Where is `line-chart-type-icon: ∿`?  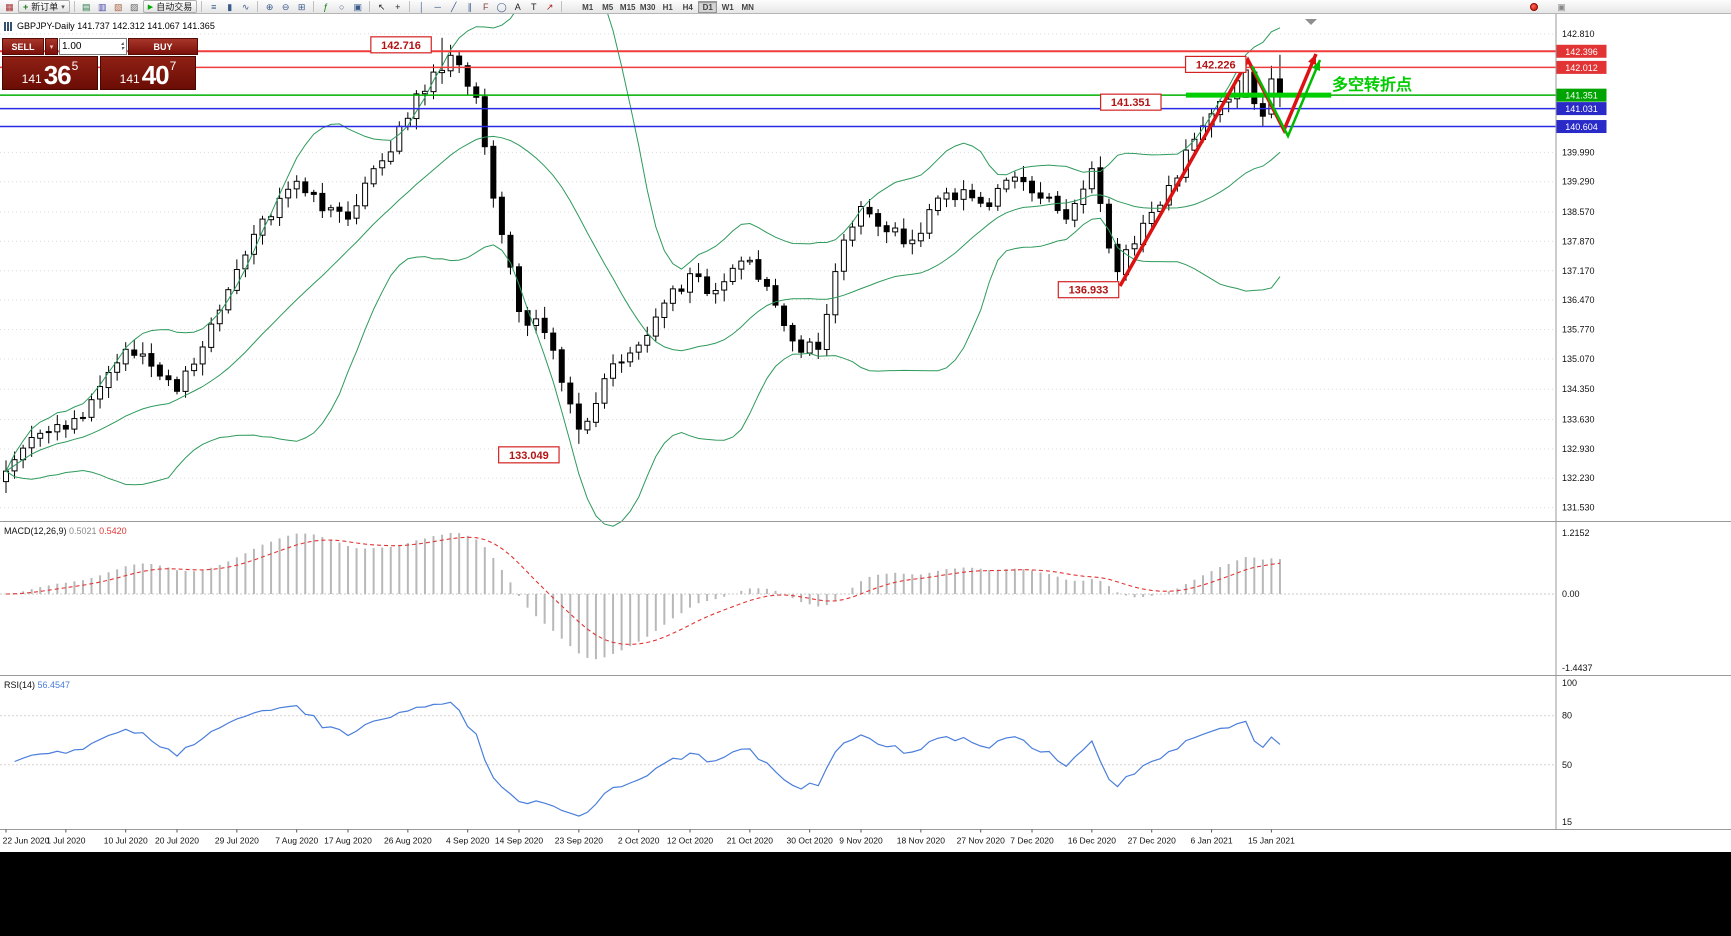
line-chart-type-icon: ∿ is located at coordinates (245, 6).